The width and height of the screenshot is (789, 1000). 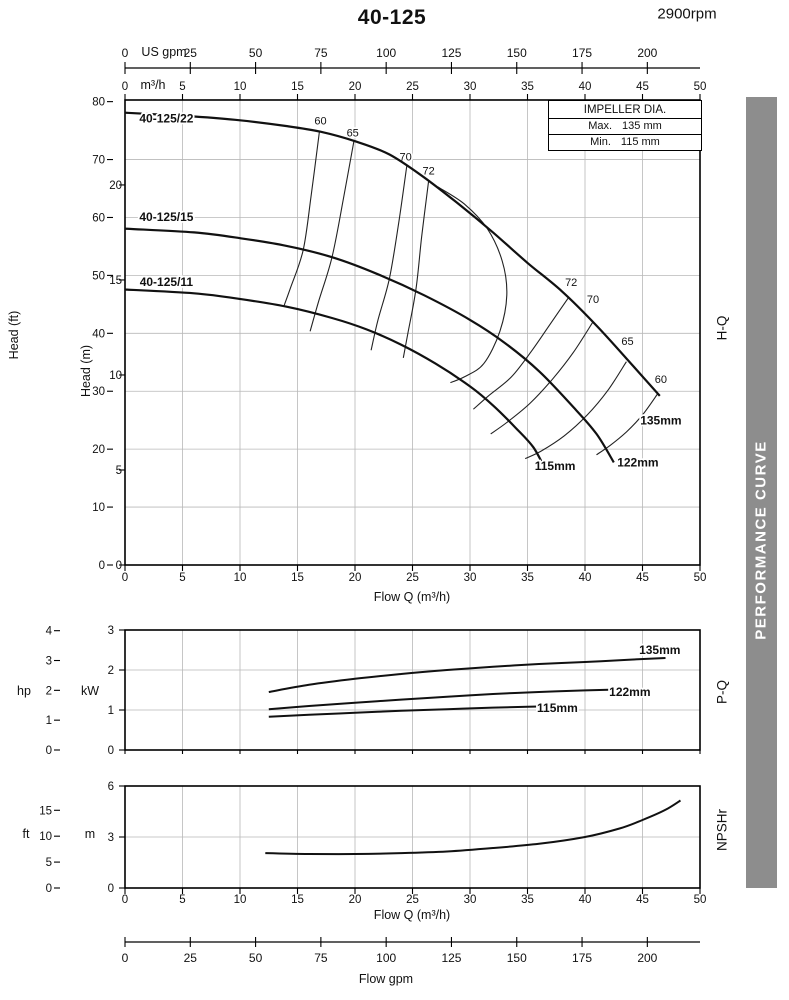 What do you see at coordinates (321, 958) in the screenshot?
I see `gpm-bottom-tick-label: 75` at bounding box center [321, 958].